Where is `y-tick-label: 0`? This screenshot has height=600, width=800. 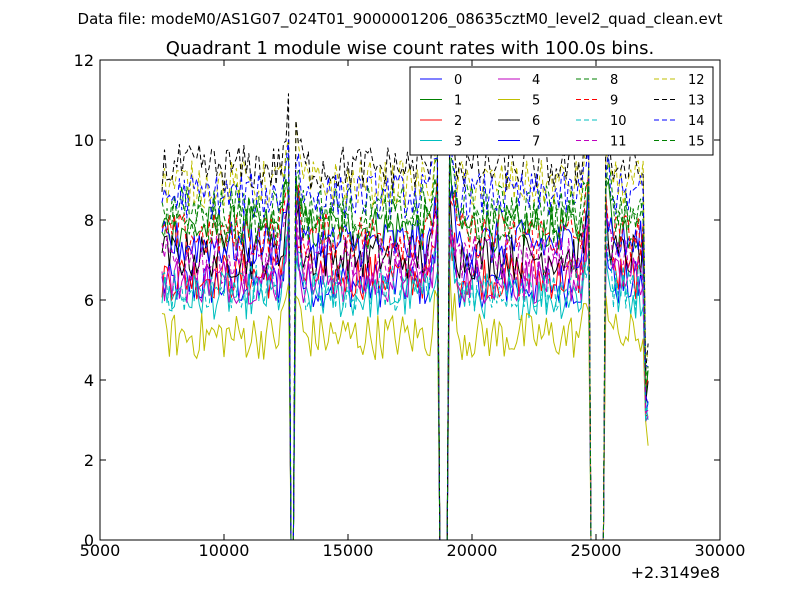 y-tick-label: 0 is located at coordinates (89, 540).